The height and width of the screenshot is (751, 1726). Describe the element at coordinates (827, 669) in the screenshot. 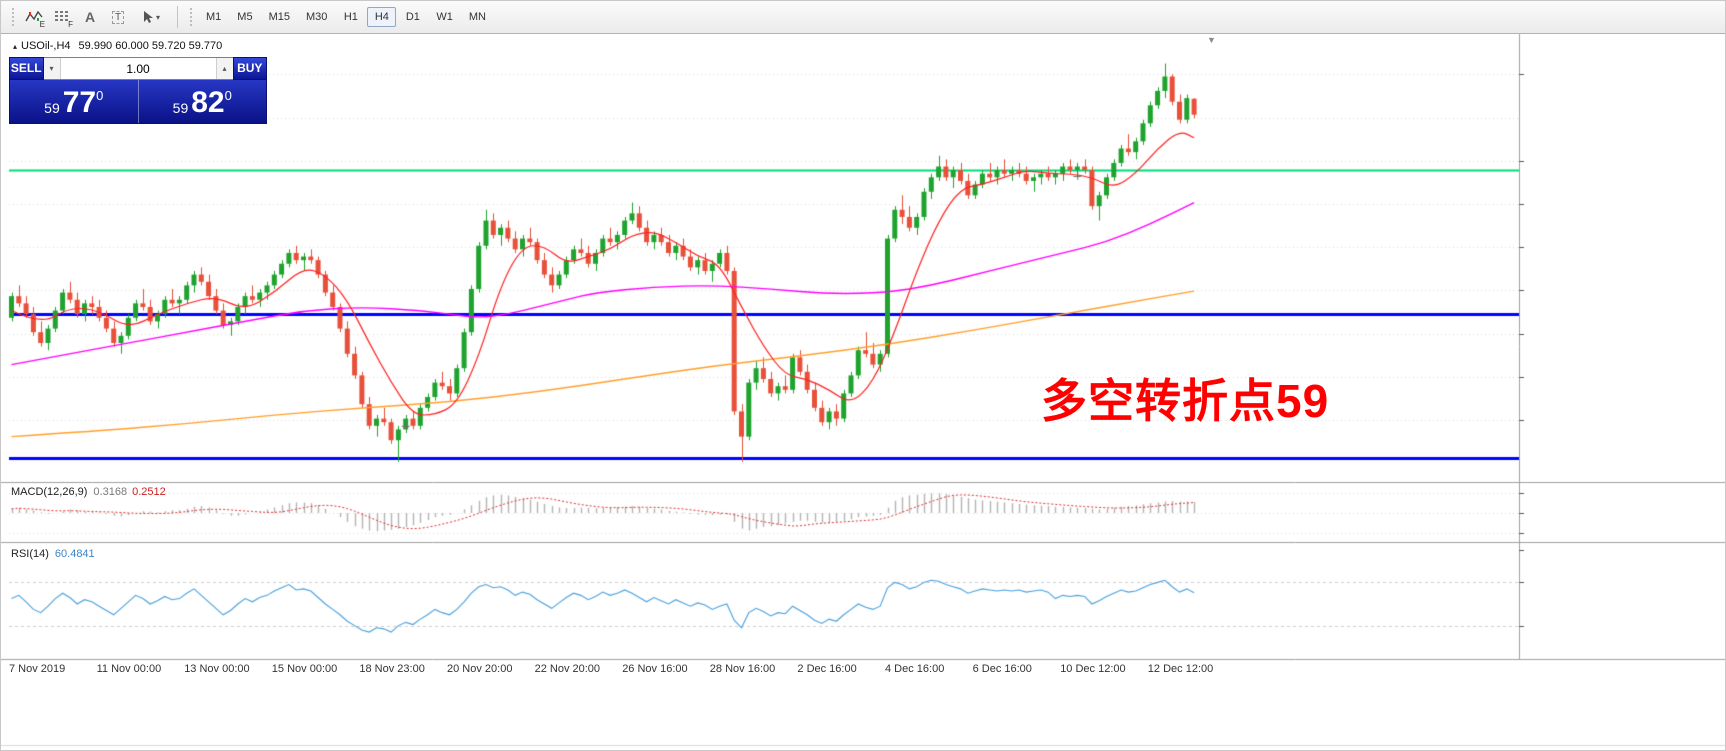

I see `time-axis-label: 2 Dec 16:00` at that location.